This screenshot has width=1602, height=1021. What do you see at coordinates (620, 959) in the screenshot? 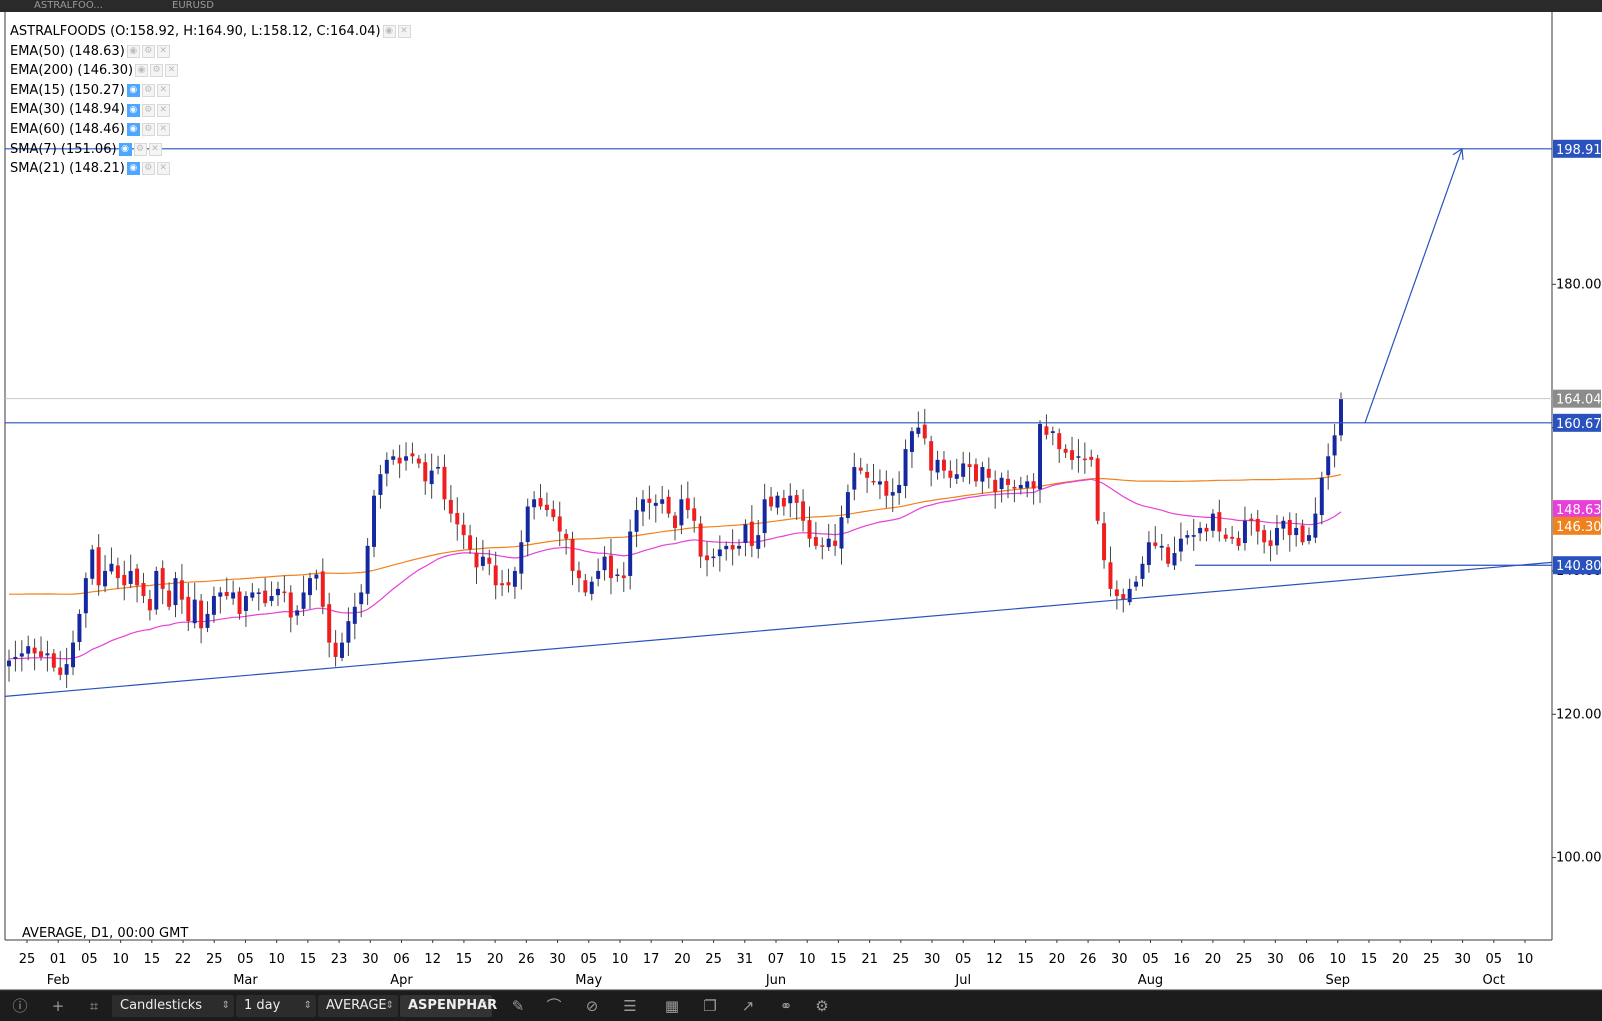
I see `x-tick-label: 10` at bounding box center [620, 959].